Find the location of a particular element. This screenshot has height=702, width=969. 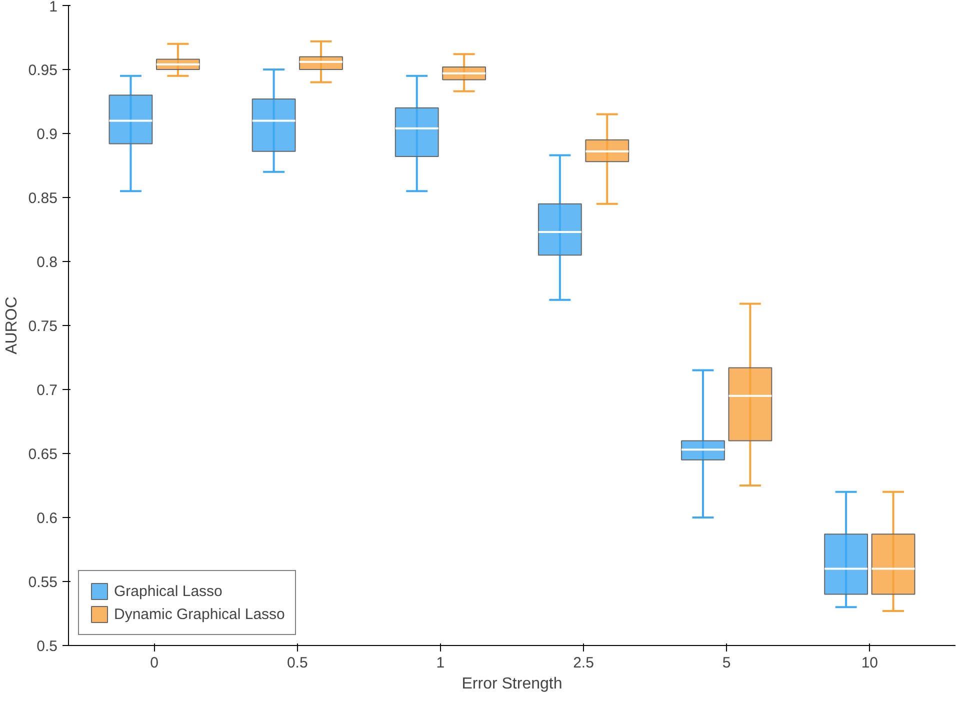

y-tick-label: 0.9 is located at coordinates (47, 134).